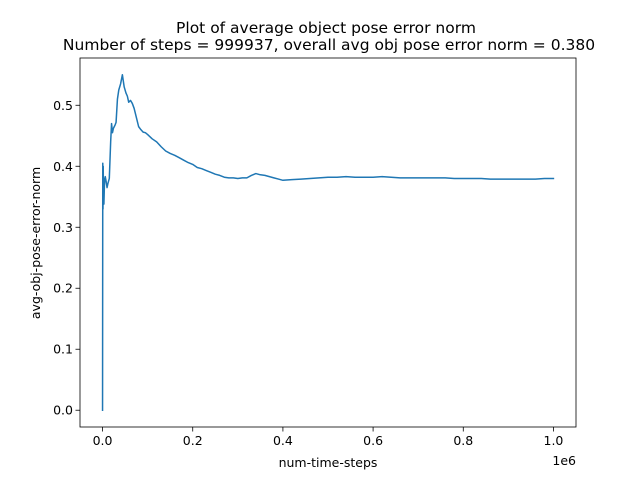  What do you see at coordinates (554, 440) in the screenshot?
I see `x-tick-label-5: 1.0` at bounding box center [554, 440].